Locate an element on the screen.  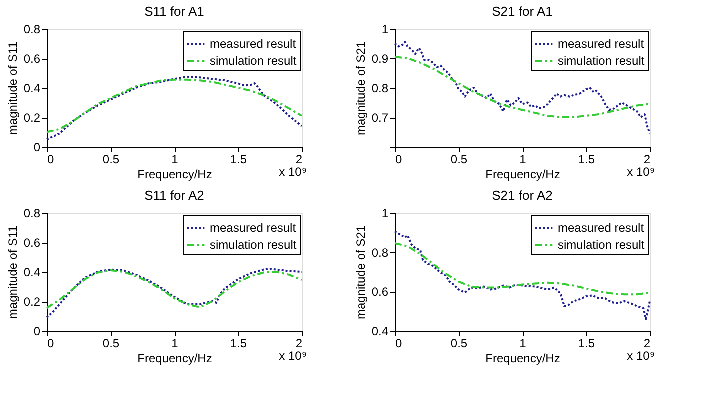
chart-title: S21 for A1 is located at coordinates (522, 11).